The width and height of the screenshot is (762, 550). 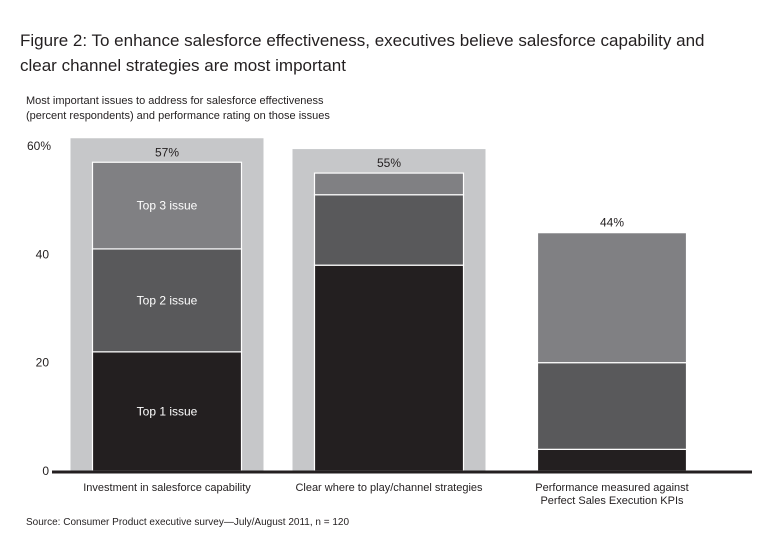 I want to click on y-tick-label: 60%, so click(x=39, y=146).